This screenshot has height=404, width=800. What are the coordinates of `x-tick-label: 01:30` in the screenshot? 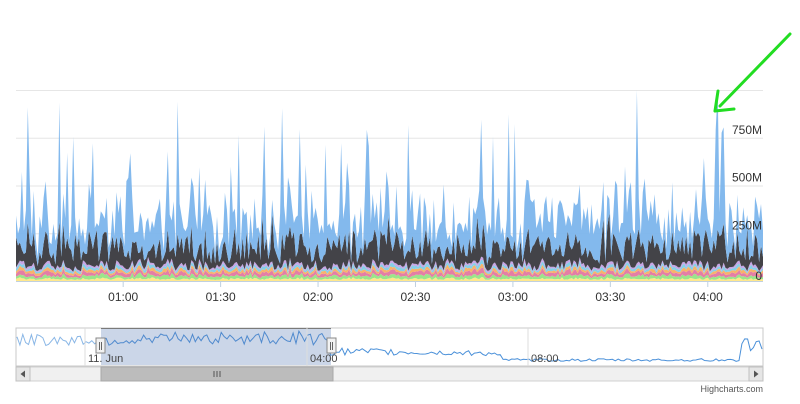 It's located at (221, 297).